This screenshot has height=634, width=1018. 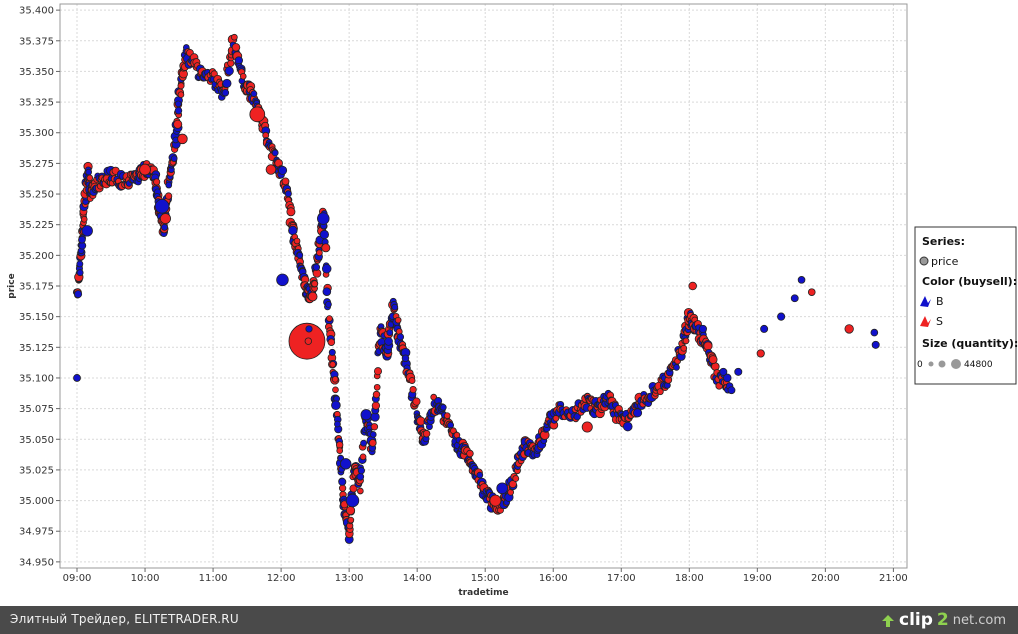 I want to click on y-tick-label: 35.025, so click(x=36, y=470).